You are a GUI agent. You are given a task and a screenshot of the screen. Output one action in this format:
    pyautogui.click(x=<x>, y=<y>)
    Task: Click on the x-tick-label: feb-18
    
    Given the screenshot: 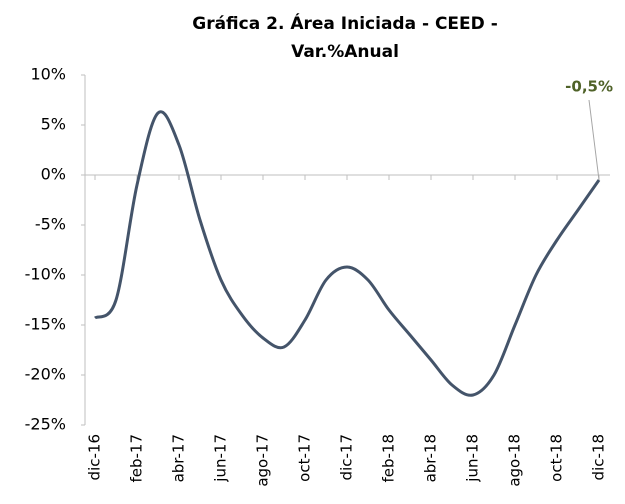 What is the action you would take?
    pyautogui.click(x=389, y=458)
    